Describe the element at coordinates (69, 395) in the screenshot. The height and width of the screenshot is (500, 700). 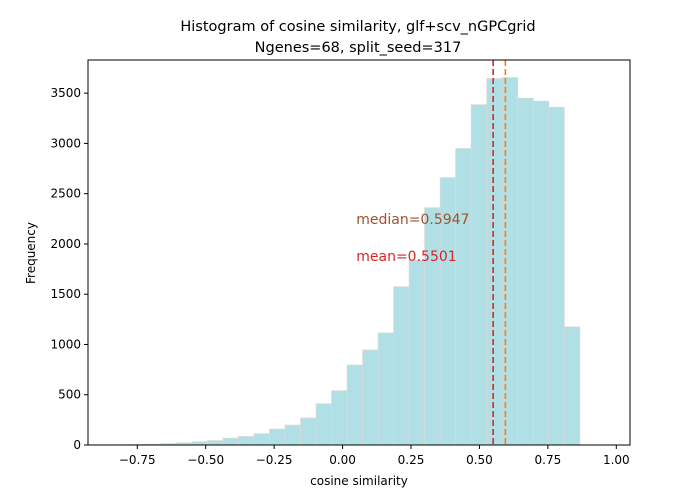
I see `y-tick-label-1: 500` at that location.